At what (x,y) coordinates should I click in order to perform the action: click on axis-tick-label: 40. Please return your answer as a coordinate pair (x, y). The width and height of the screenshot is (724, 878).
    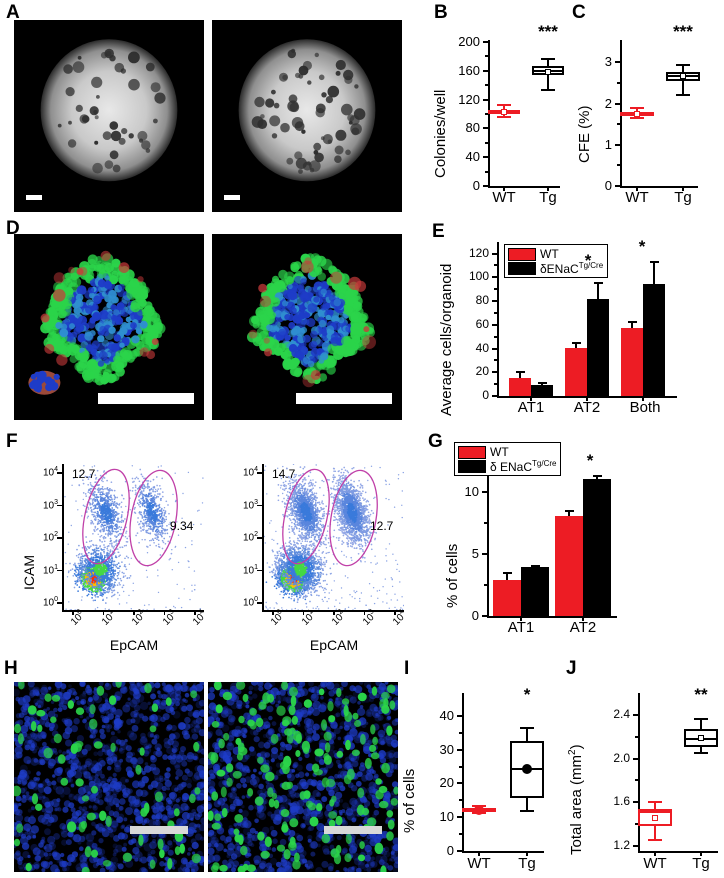
    Looking at the image, I should click on (482, 347).